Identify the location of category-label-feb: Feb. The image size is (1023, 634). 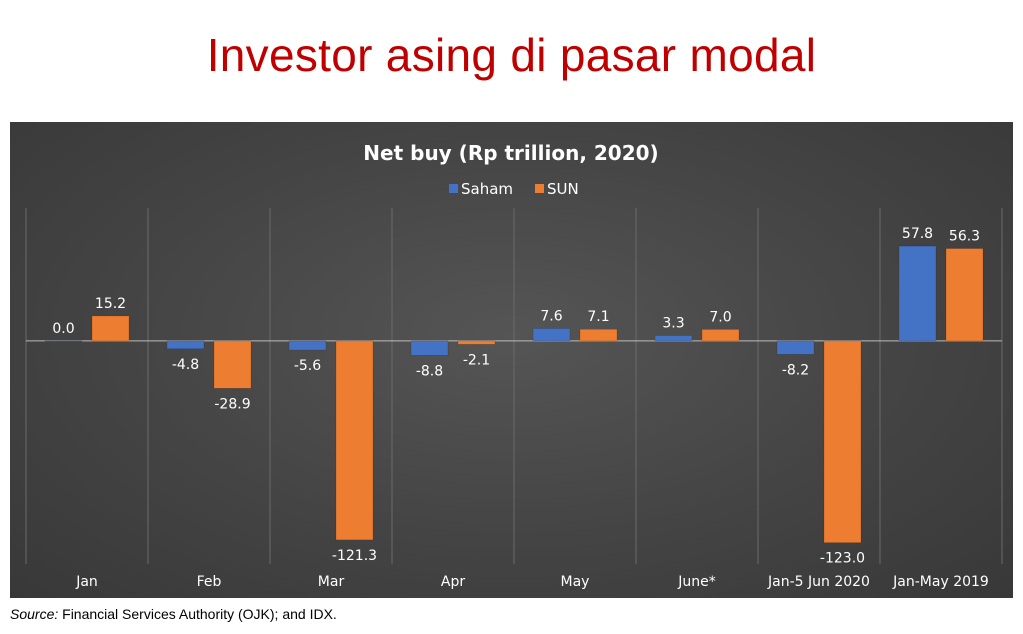
(209, 582).